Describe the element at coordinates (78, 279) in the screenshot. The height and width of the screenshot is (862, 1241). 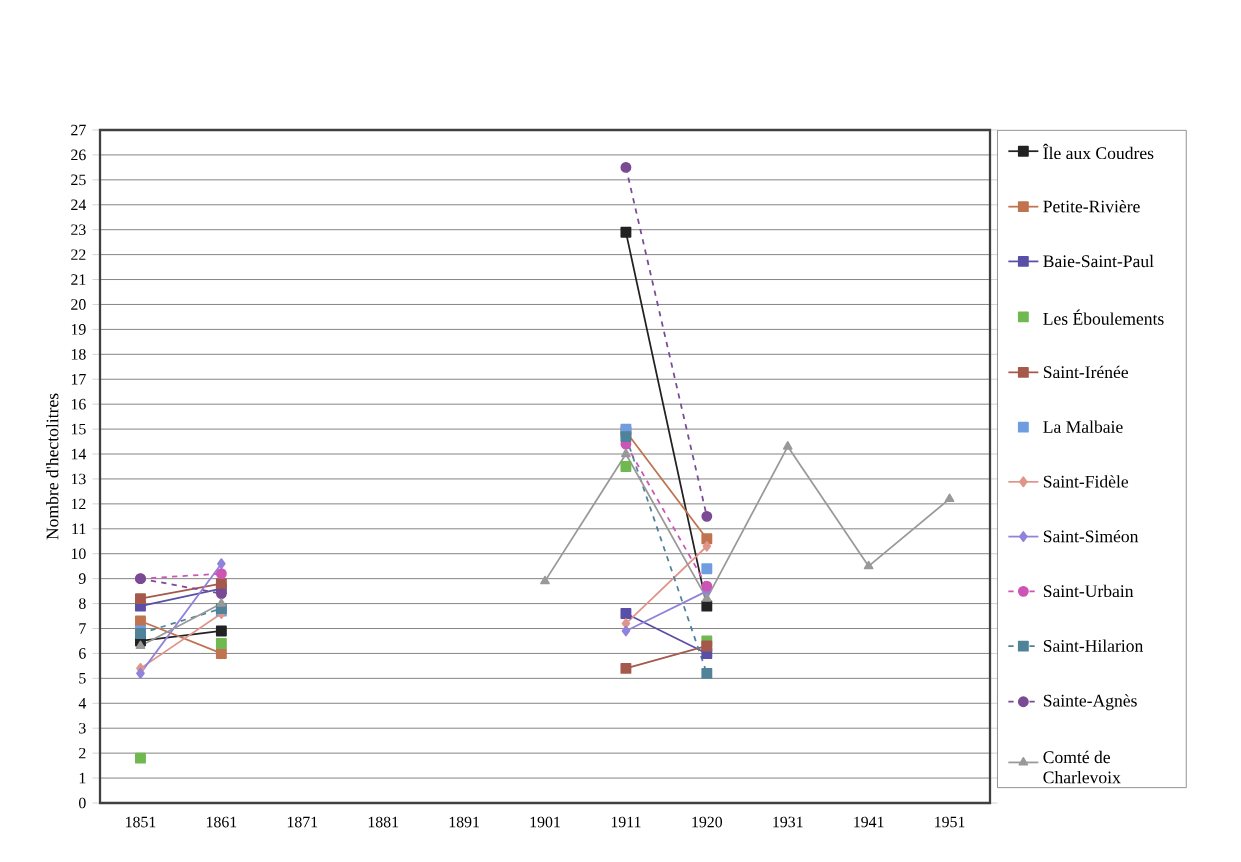
I see `y-tick-label: 21` at that location.